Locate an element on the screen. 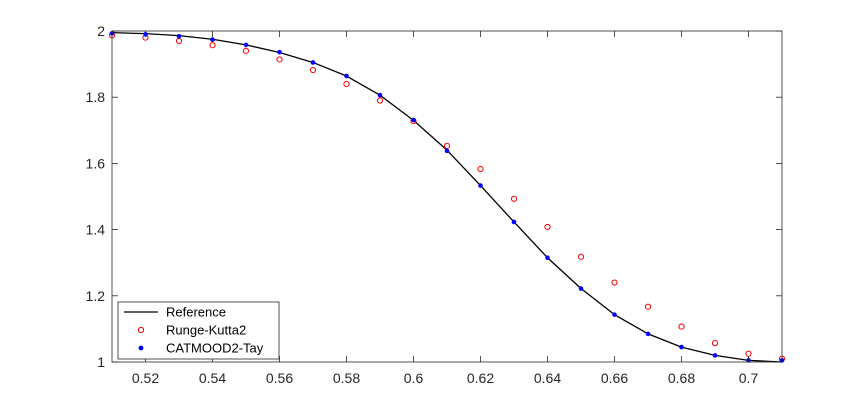 This screenshot has width=862, height=412. legend-label-reference: Reference is located at coordinates (196, 312).